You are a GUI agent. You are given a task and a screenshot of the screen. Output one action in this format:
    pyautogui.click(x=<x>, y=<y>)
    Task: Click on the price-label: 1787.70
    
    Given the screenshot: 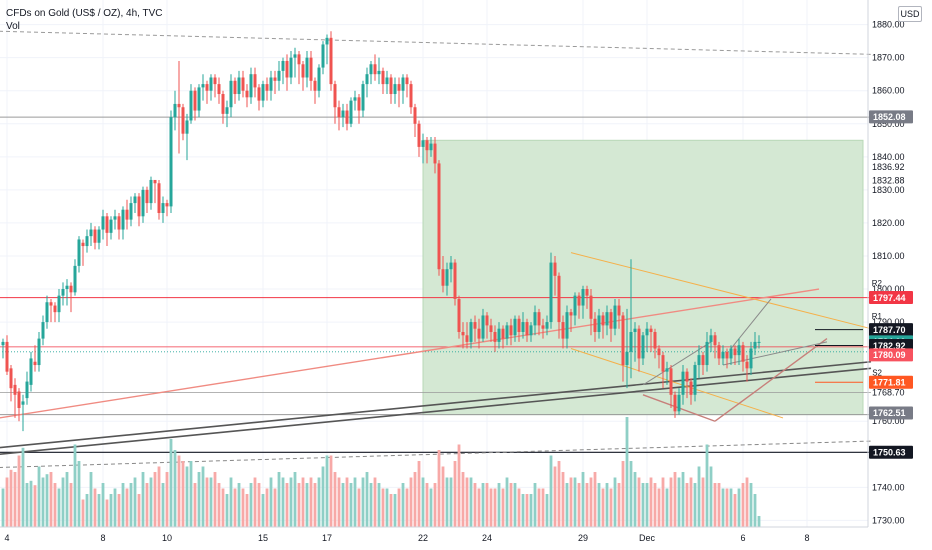 What is the action you would take?
    pyautogui.click(x=889, y=330)
    